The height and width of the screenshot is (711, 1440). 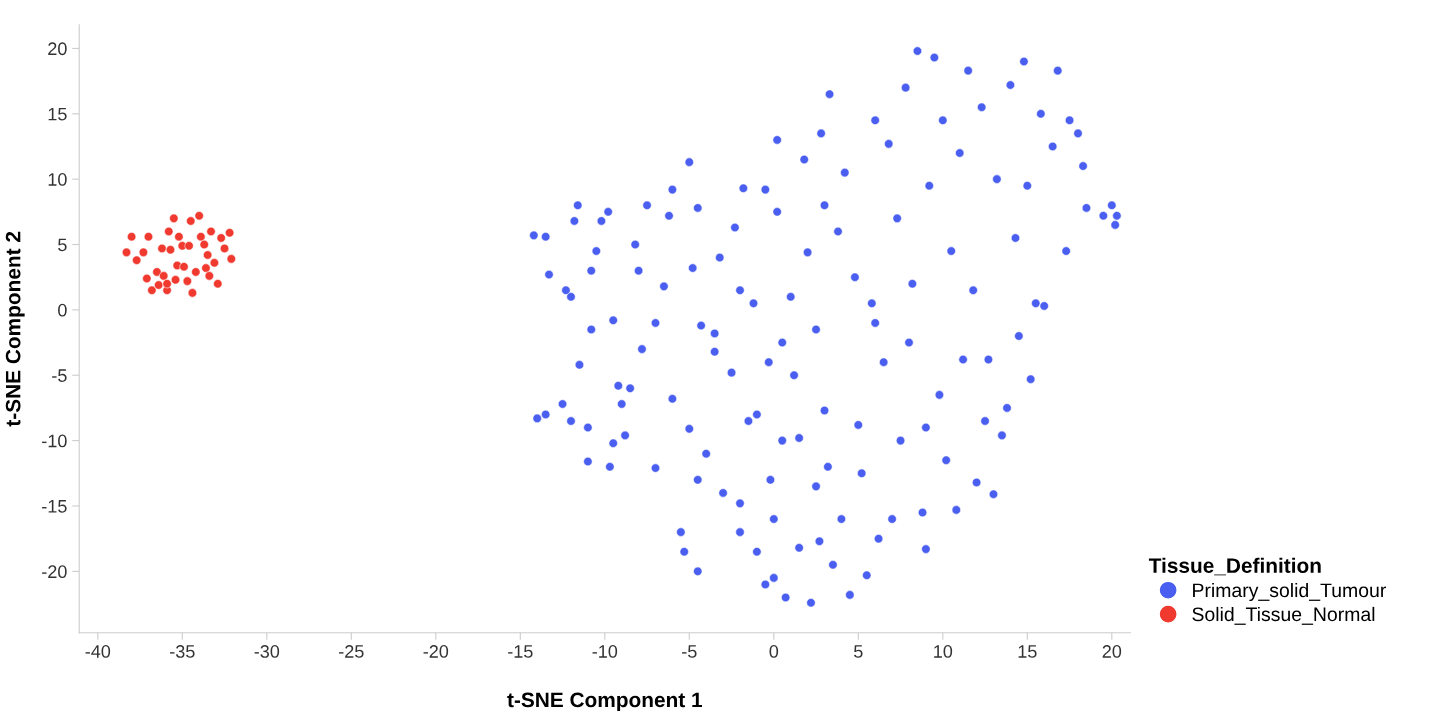 I want to click on legend-label: Solid_Tissue_Normal, so click(x=1283, y=615).